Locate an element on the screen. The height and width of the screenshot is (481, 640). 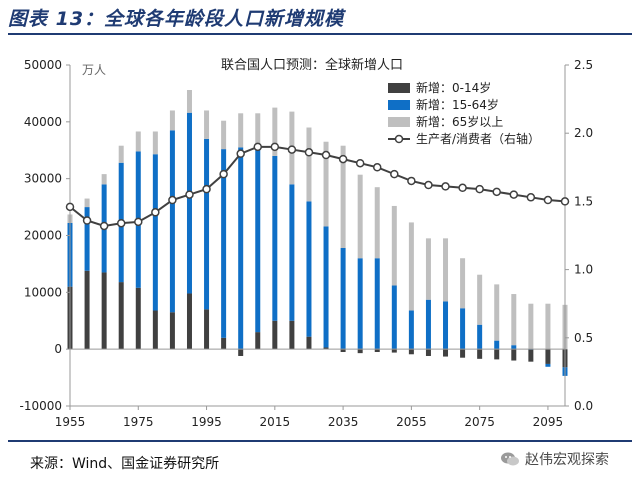
right-tick-label: 0.5 is located at coordinates (583, 338).